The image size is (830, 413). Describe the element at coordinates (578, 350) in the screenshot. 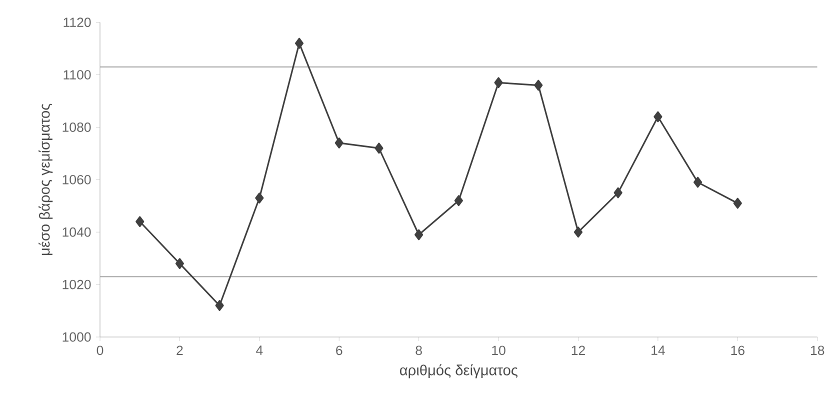

I see `x-tick-label: 12` at that location.